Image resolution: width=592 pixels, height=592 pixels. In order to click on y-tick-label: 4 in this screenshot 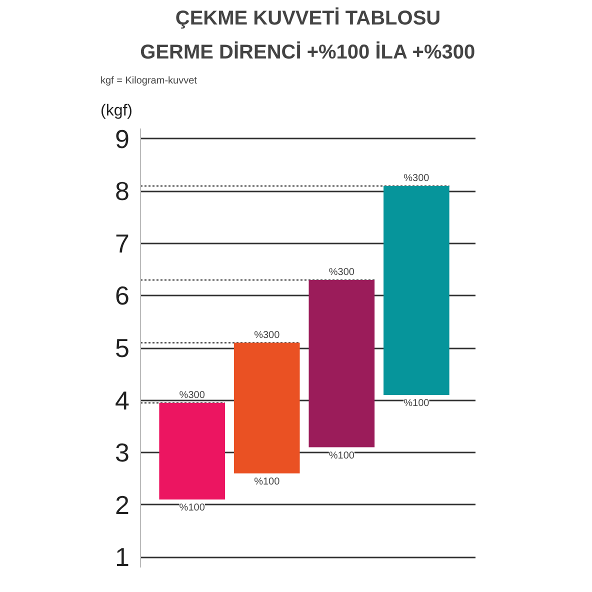, I will do `click(122, 400)`.